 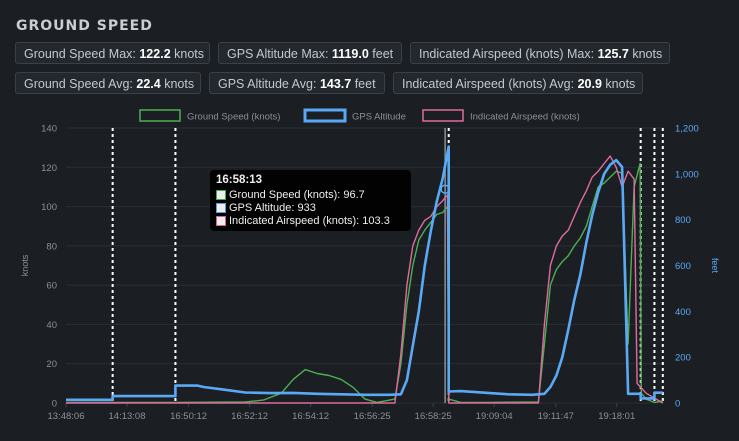 I want to click on y-tick-label: 120, so click(x=49, y=168).